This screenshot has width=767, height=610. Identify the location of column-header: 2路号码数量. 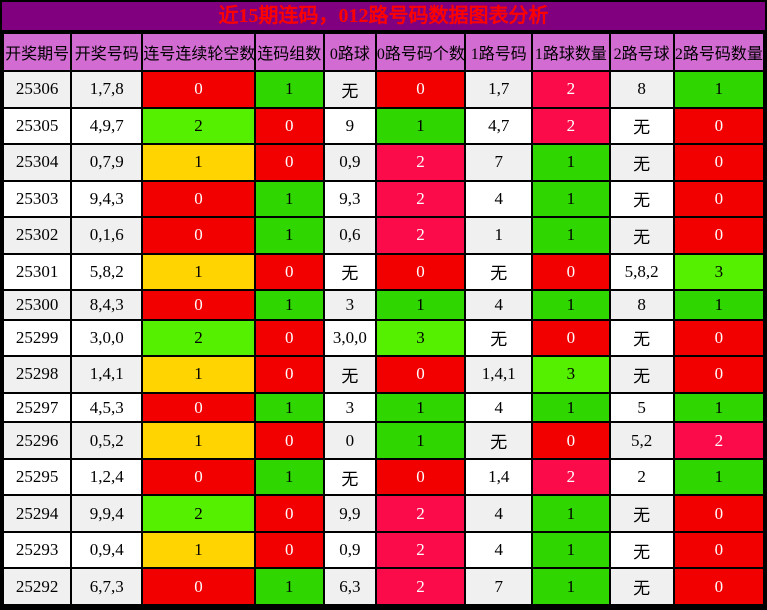
(719, 52).